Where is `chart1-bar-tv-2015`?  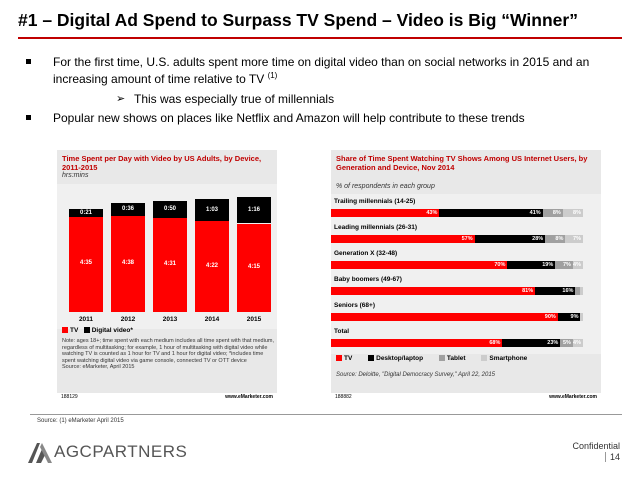
chart1-bar-tv-2015 is located at coordinates (254, 267).